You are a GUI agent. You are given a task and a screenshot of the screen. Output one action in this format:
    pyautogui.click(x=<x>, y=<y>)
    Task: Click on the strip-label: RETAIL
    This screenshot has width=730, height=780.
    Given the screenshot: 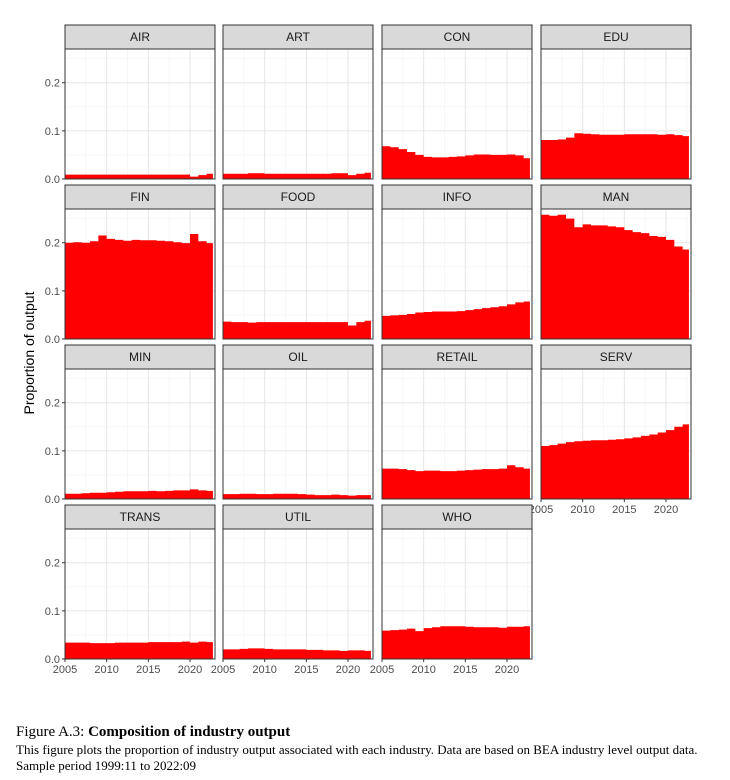 What is the action you would take?
    pyautogui.click(x=456, y=357)
    